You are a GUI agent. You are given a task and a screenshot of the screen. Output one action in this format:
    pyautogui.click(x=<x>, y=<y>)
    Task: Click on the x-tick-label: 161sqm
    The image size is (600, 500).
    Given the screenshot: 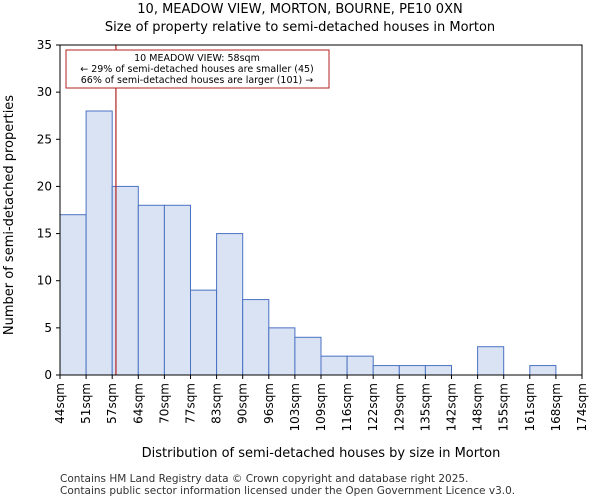 What is the action you would take?
    pyautogui.click(x=530, y=407)
    